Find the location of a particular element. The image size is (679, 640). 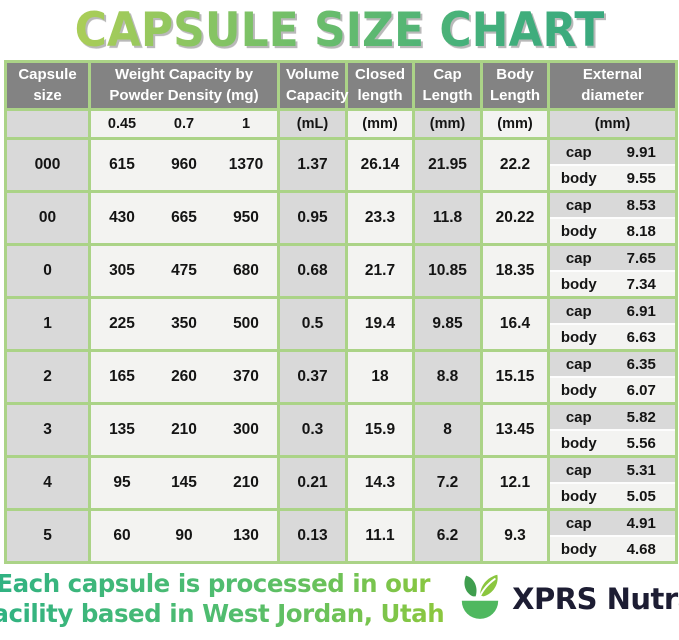

cap-diameter-value: 8.53 is located at coordinates (641, 205).